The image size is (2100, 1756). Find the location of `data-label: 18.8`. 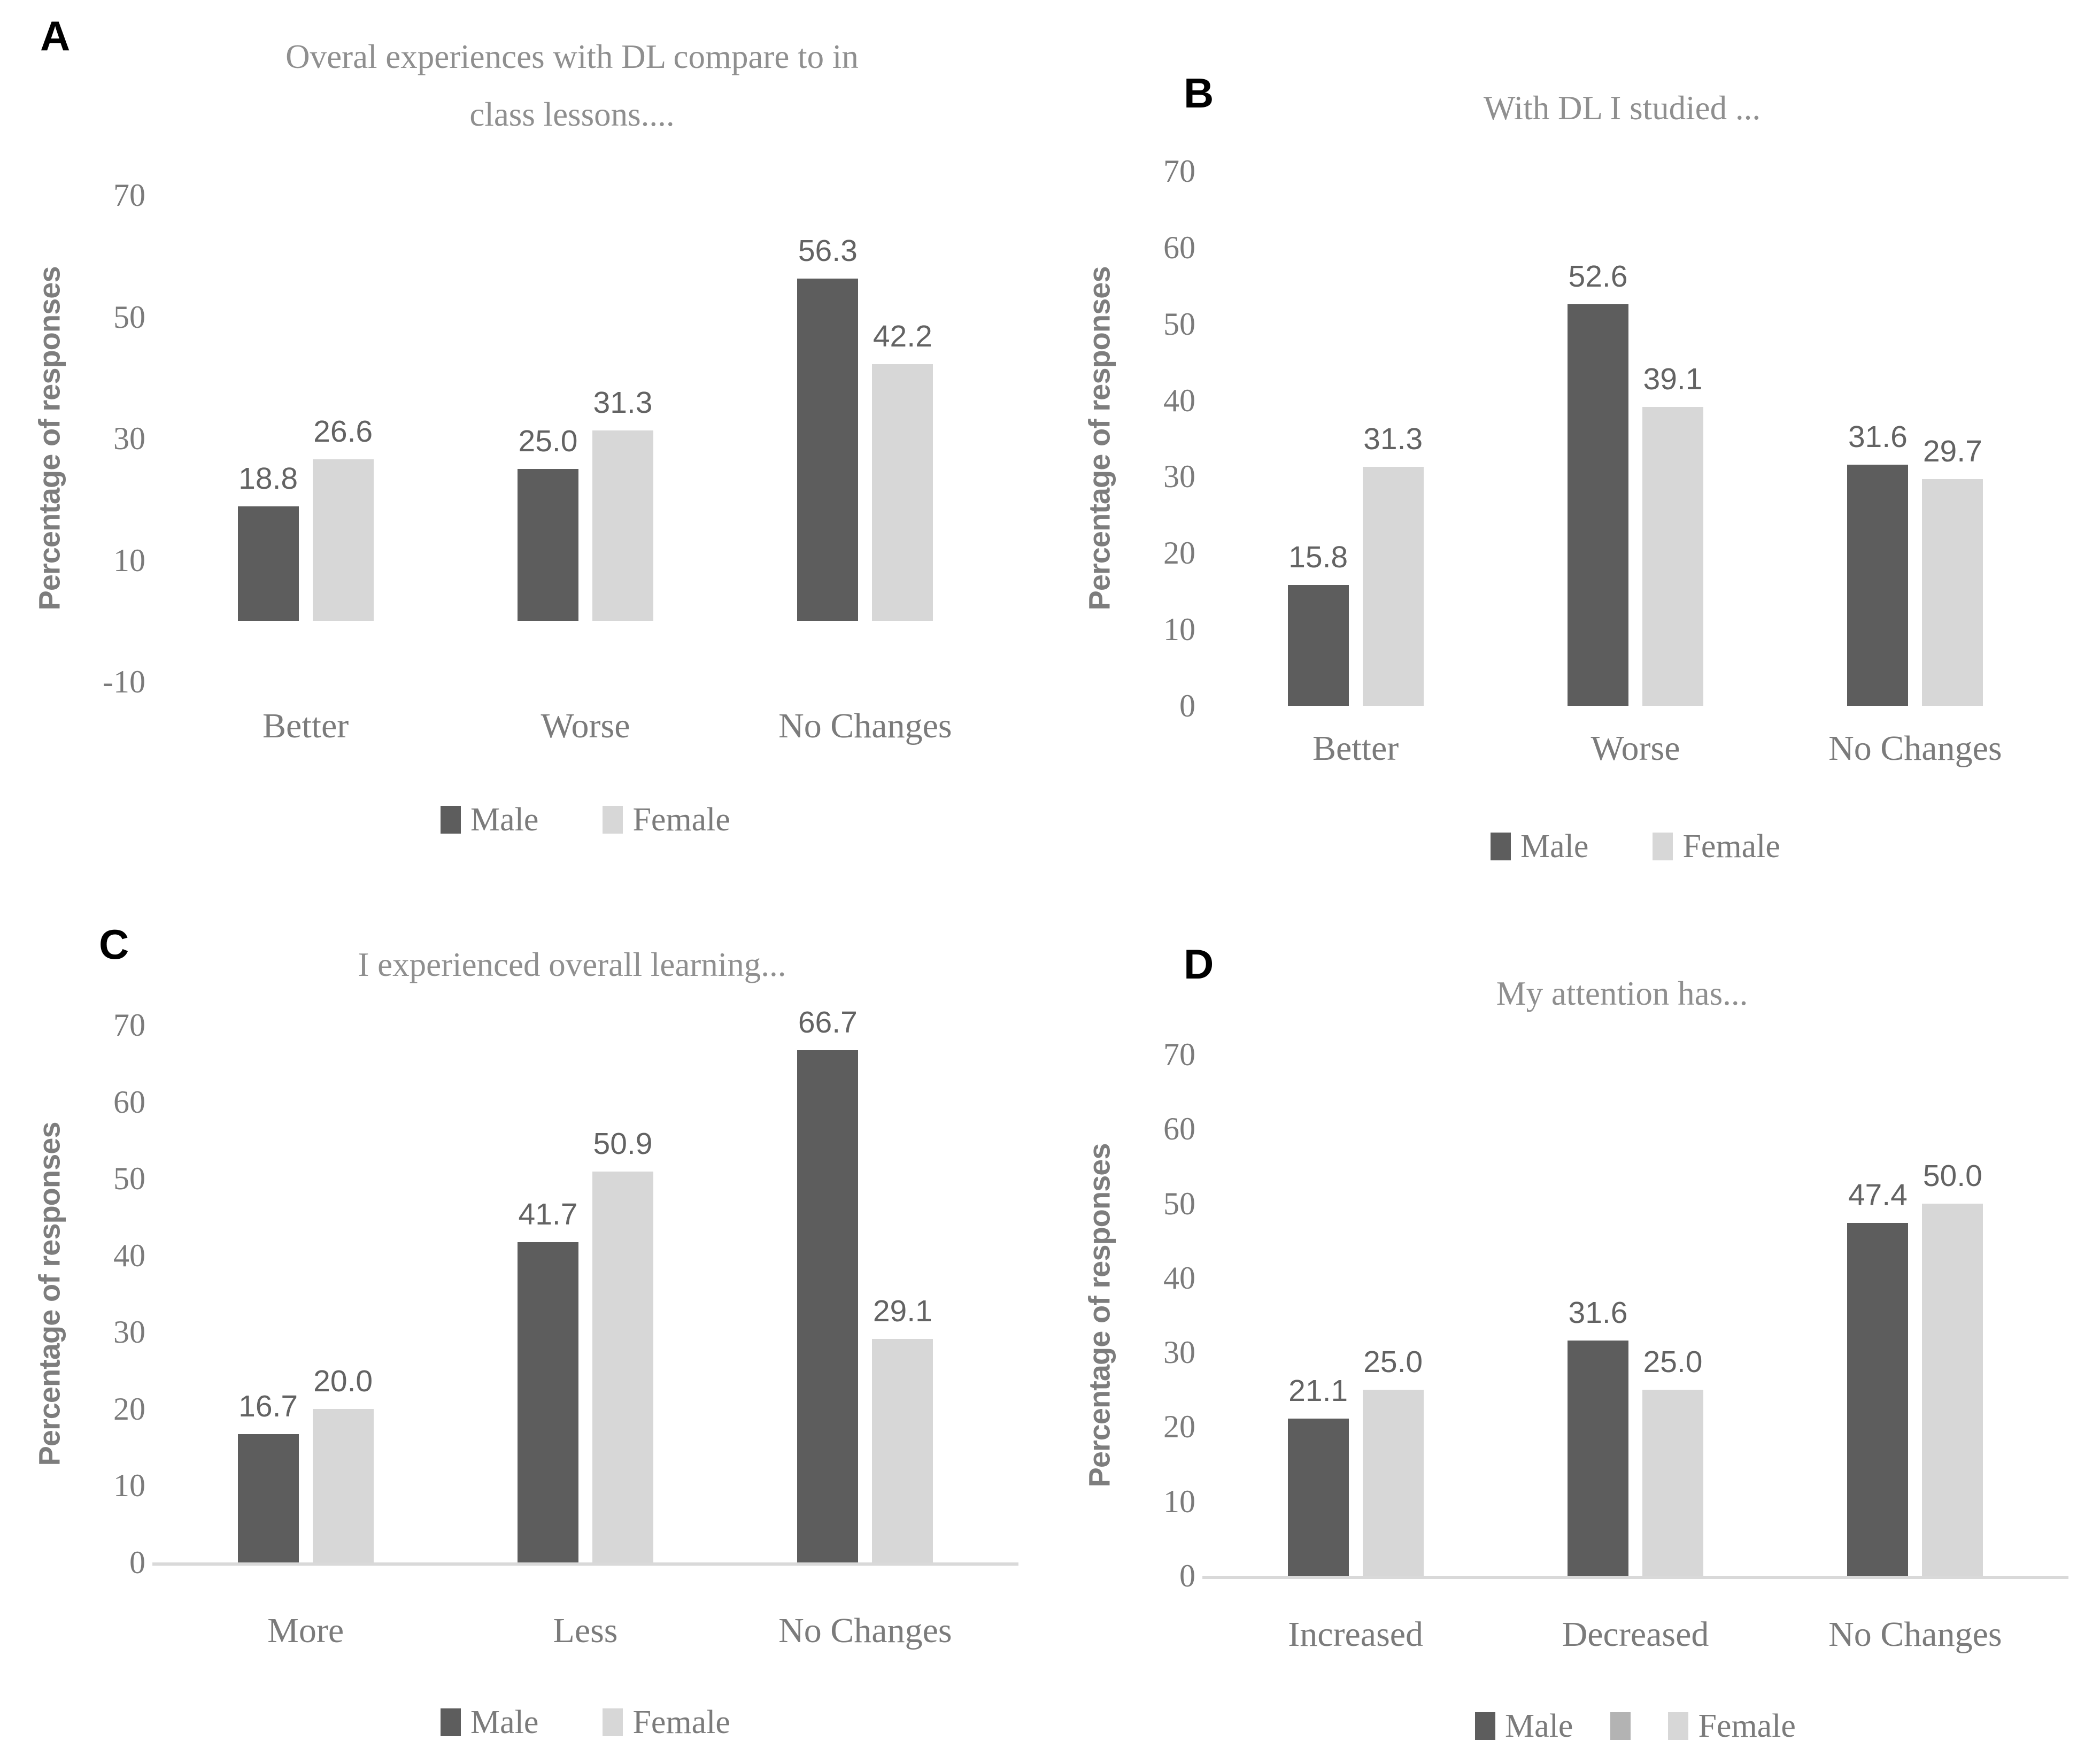

data-label: 18.8 is located at coordinates (268, 478).